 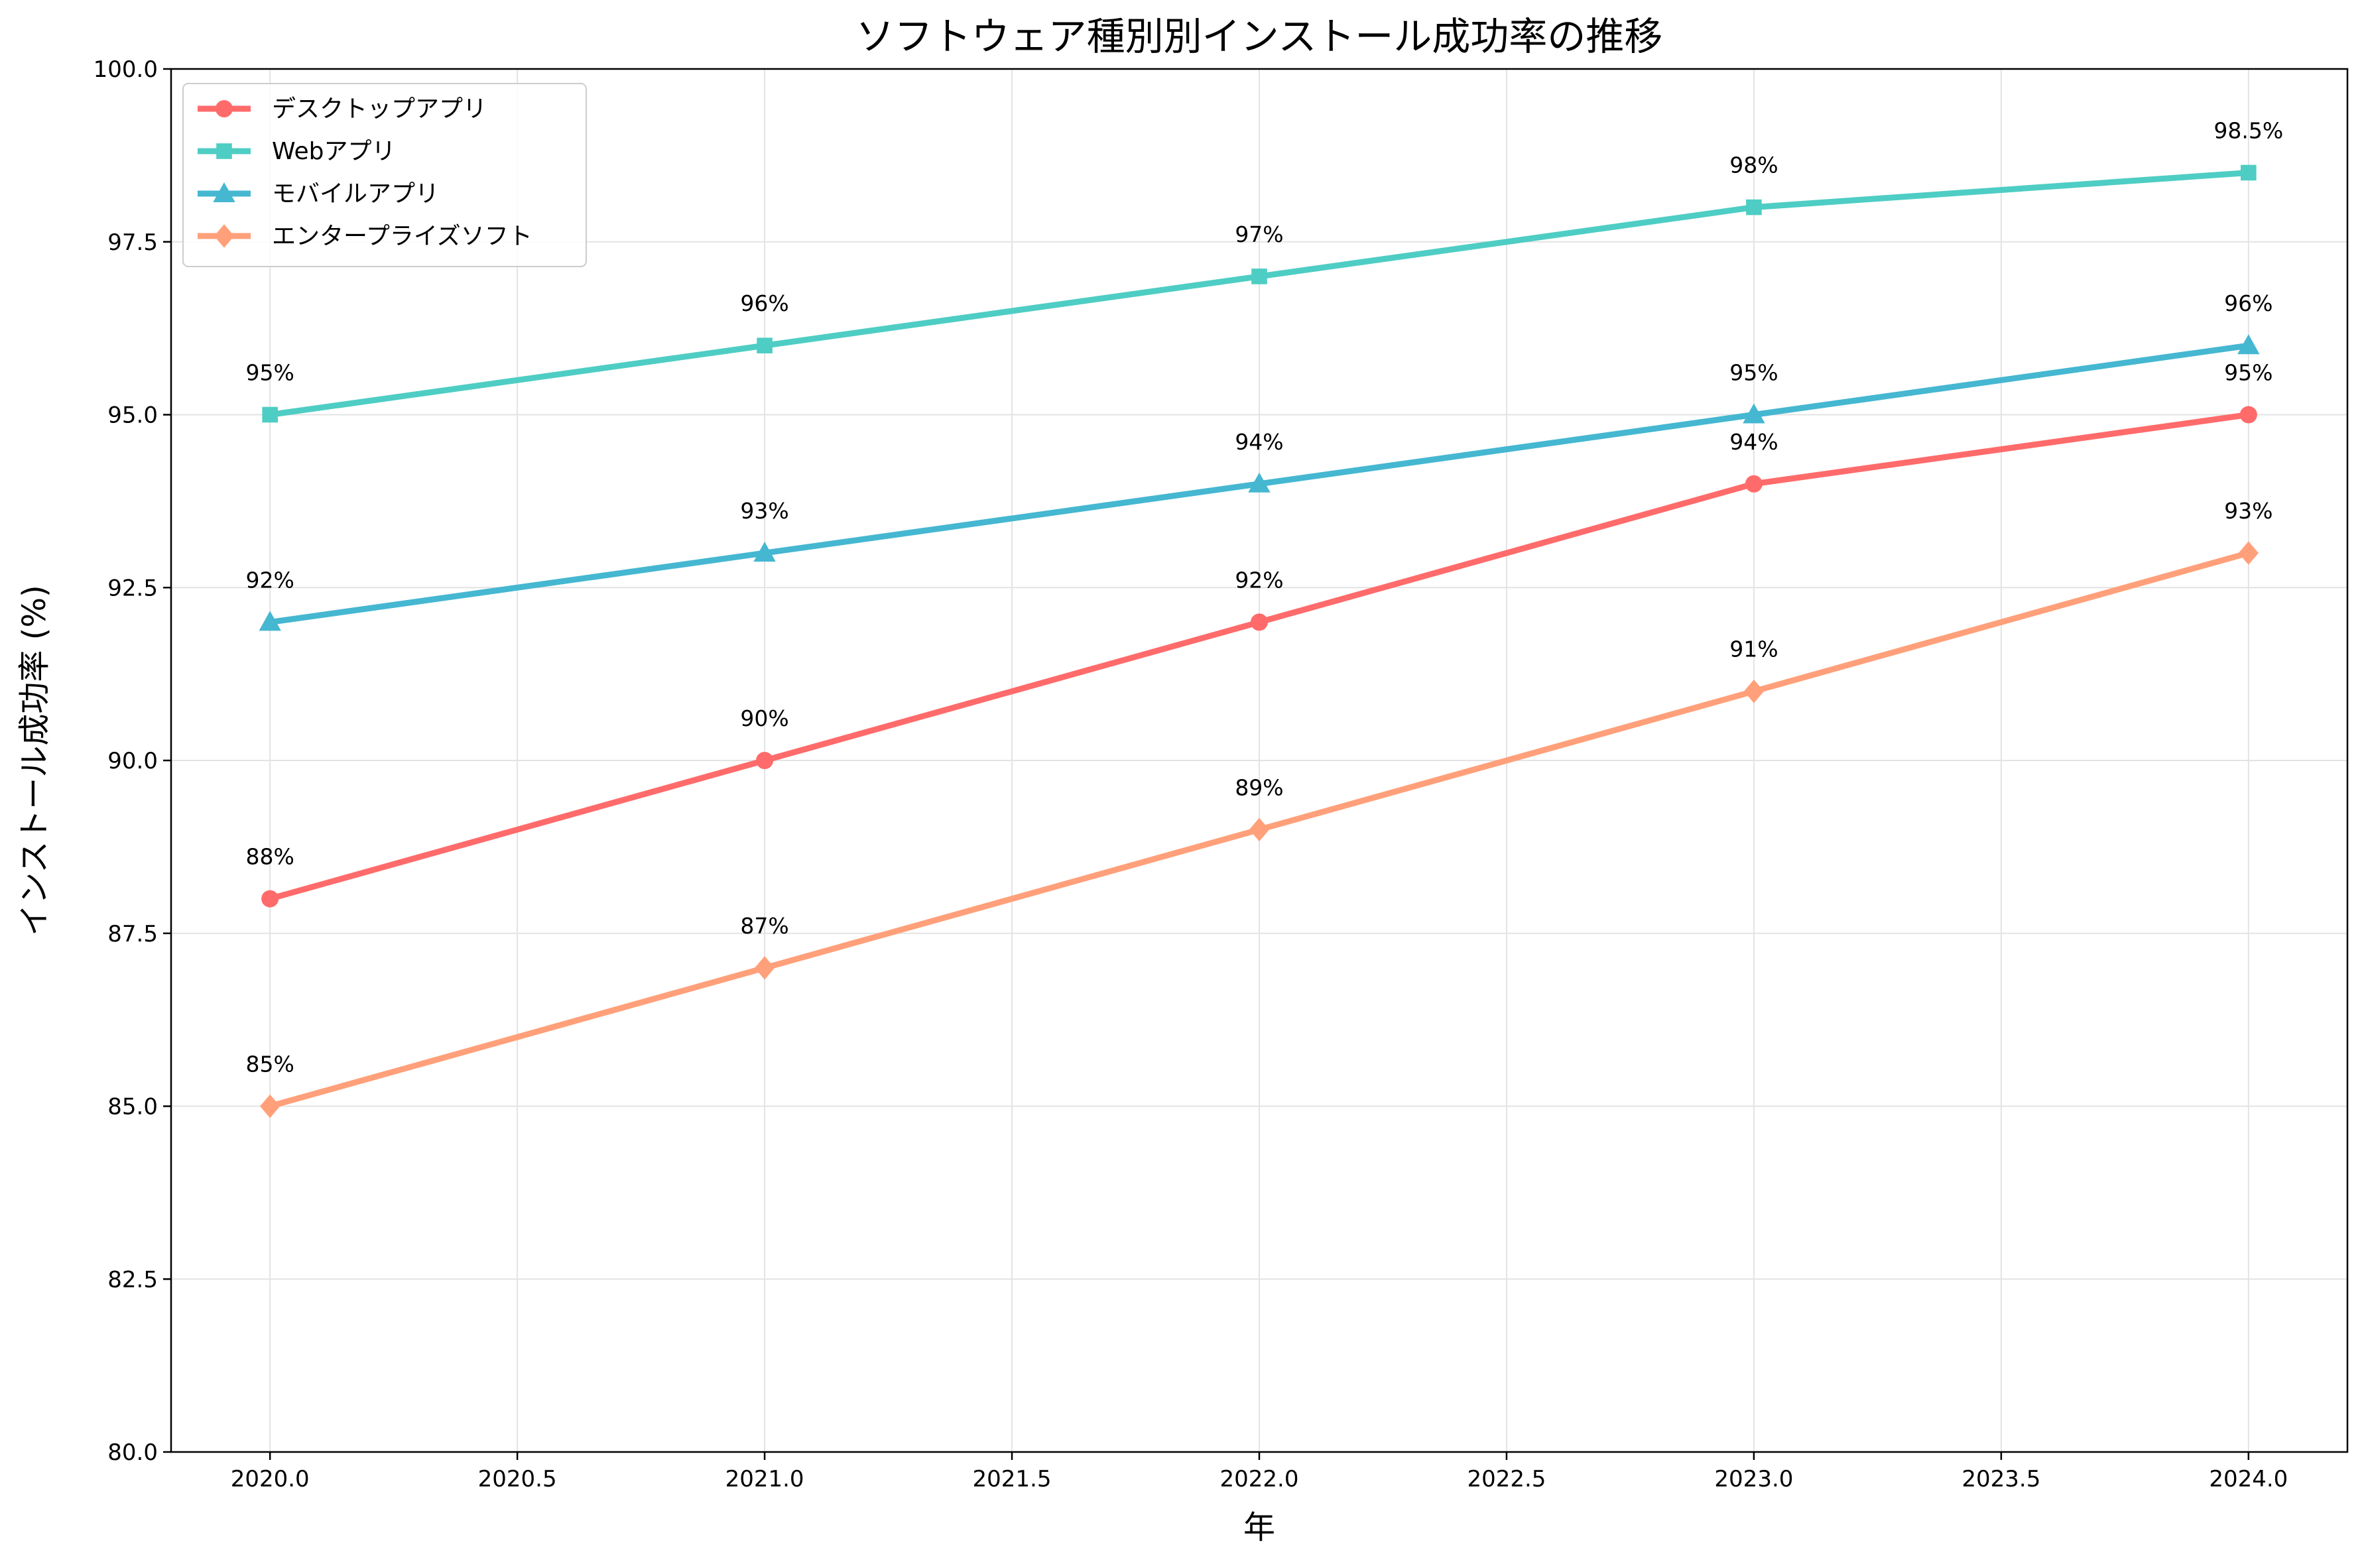 What do you see at coordinates (270, 857) in the screenshot?
I see `data-label: 88%` at bounding box center [270, 857].